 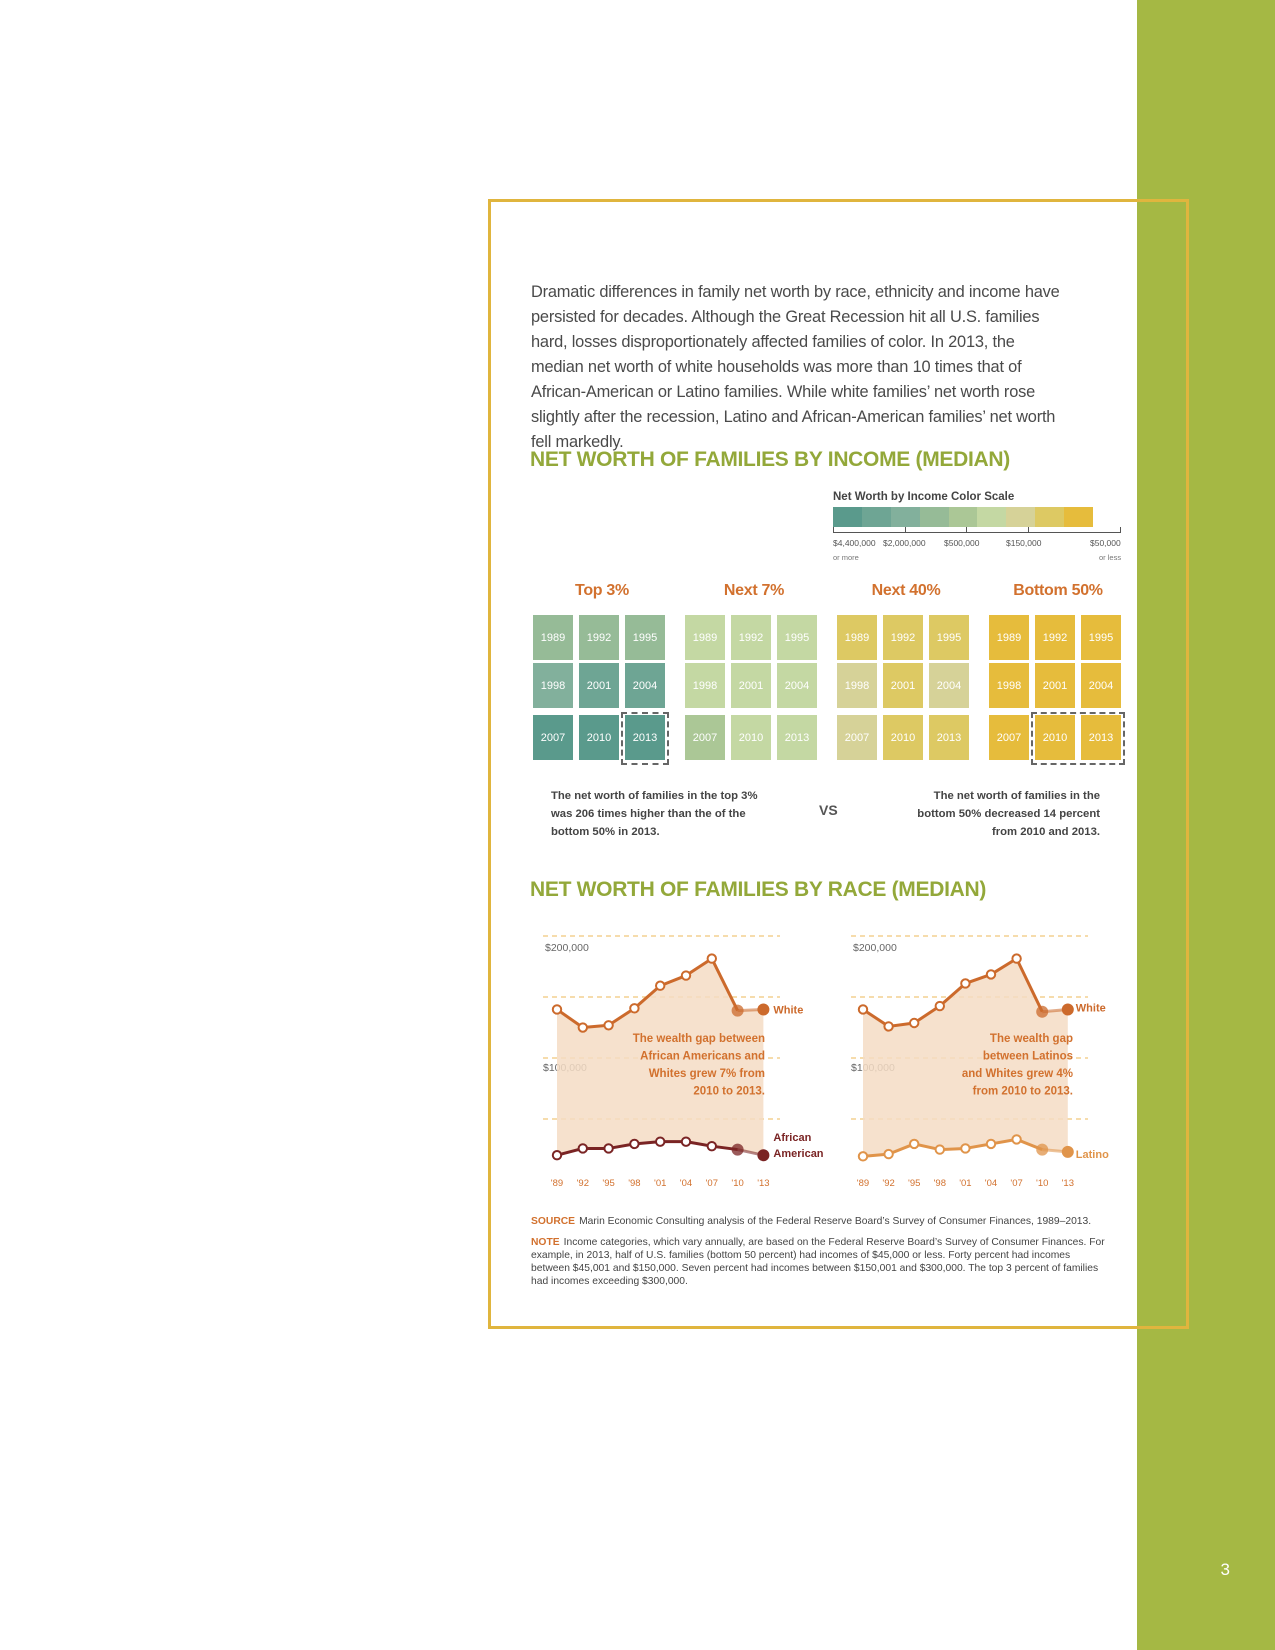 What do you see at coordinates (686, 1183) in the screenshot?
I see `x-tick-label: '04` at bounding box center [686, 1183].